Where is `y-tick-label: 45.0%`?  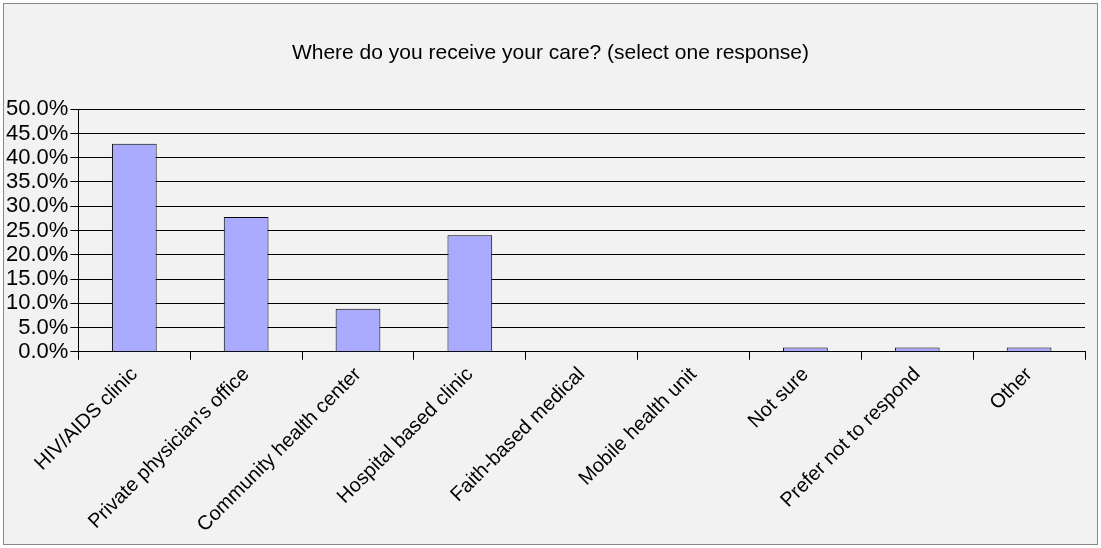 y-tick-label: 45.0% is located at coordinates (37, 132).